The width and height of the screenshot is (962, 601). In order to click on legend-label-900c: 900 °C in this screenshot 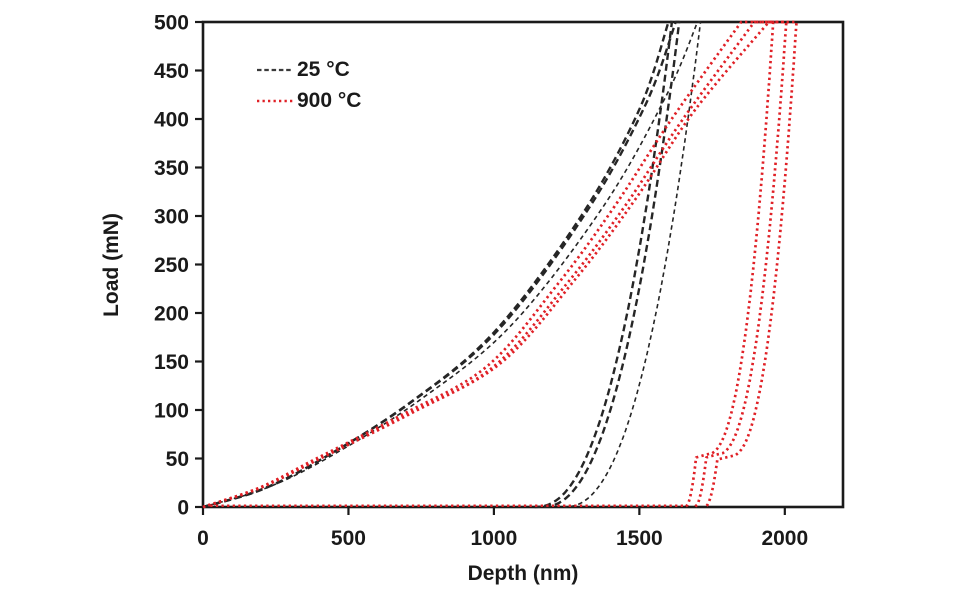, I will do `click(329, 100)`.